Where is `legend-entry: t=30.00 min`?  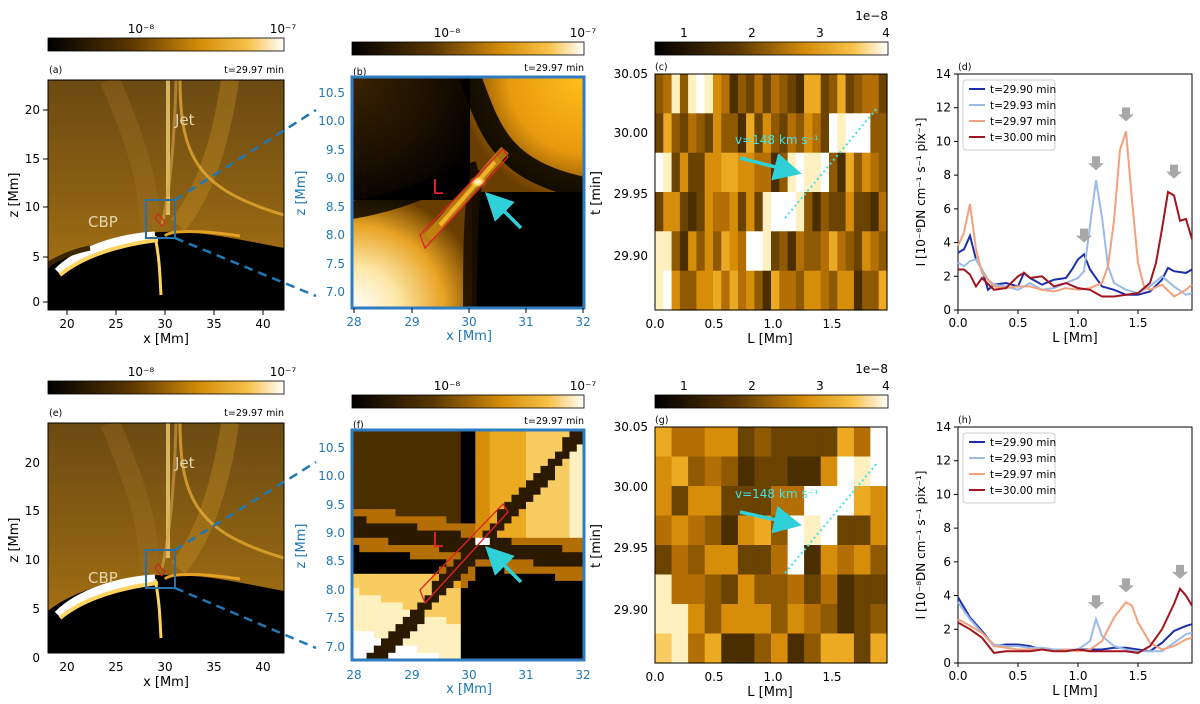
legend-entry: t=30.00 min is located at coordinates (1023, 491).